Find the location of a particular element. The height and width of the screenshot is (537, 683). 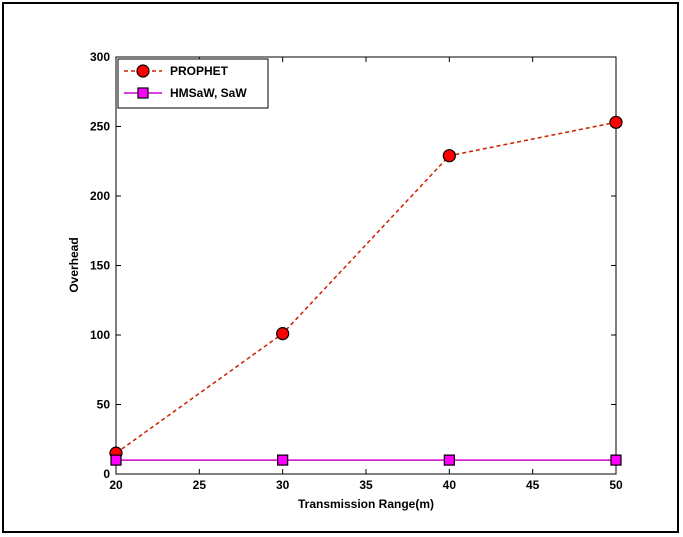

x-tick-label: 20 is located at coordinates (116, 485).